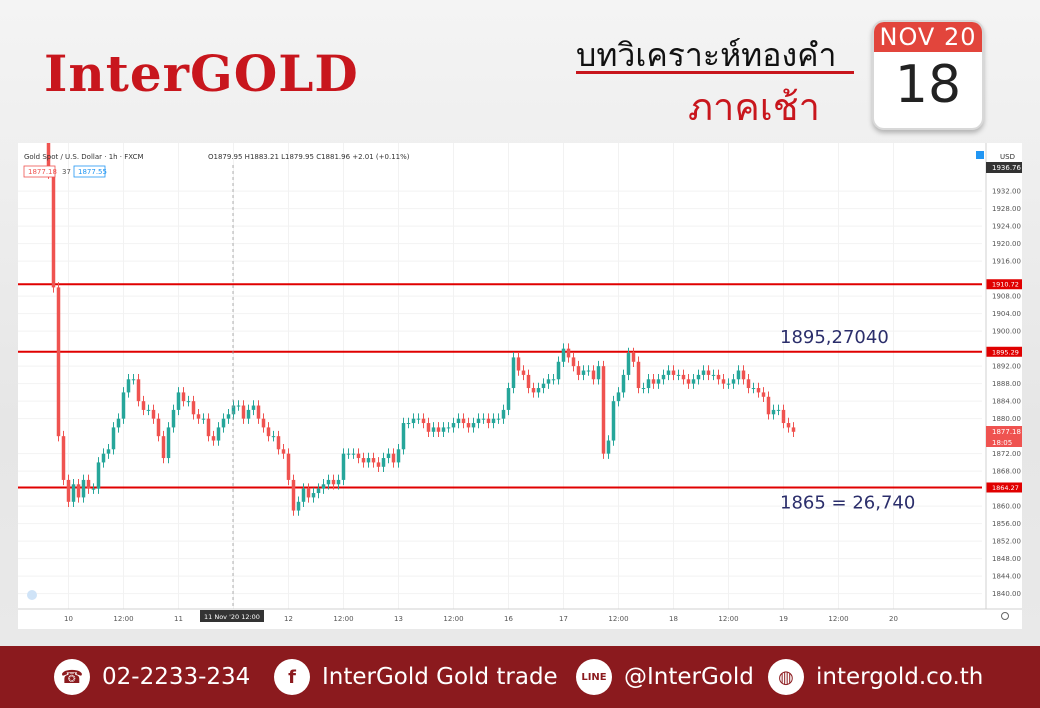 This screenshot has width=1040, height=708. I want to click on buy-price: 1877.55, so click(92, 172).